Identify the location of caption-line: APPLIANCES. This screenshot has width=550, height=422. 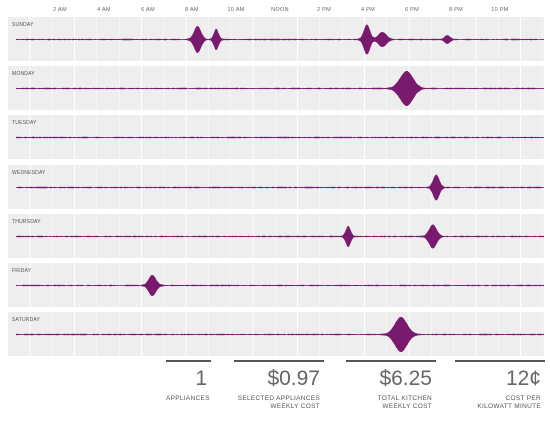
(188, 398).